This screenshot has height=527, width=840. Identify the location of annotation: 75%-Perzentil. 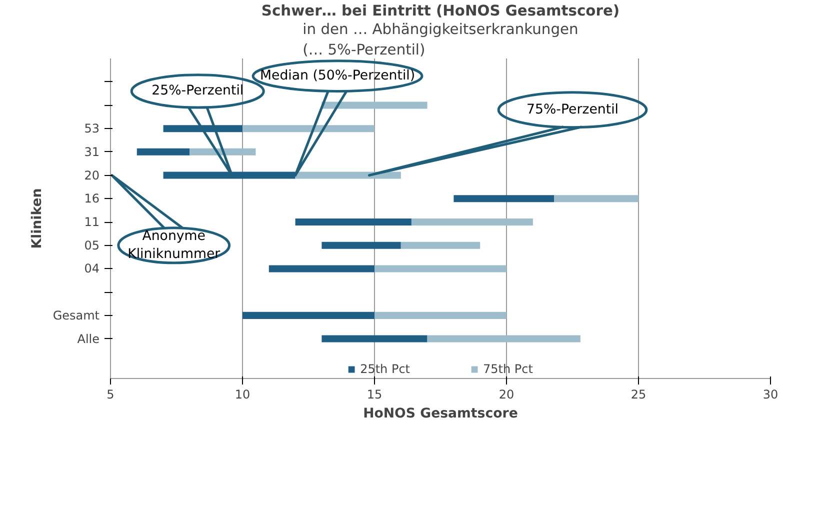
(572, 110).